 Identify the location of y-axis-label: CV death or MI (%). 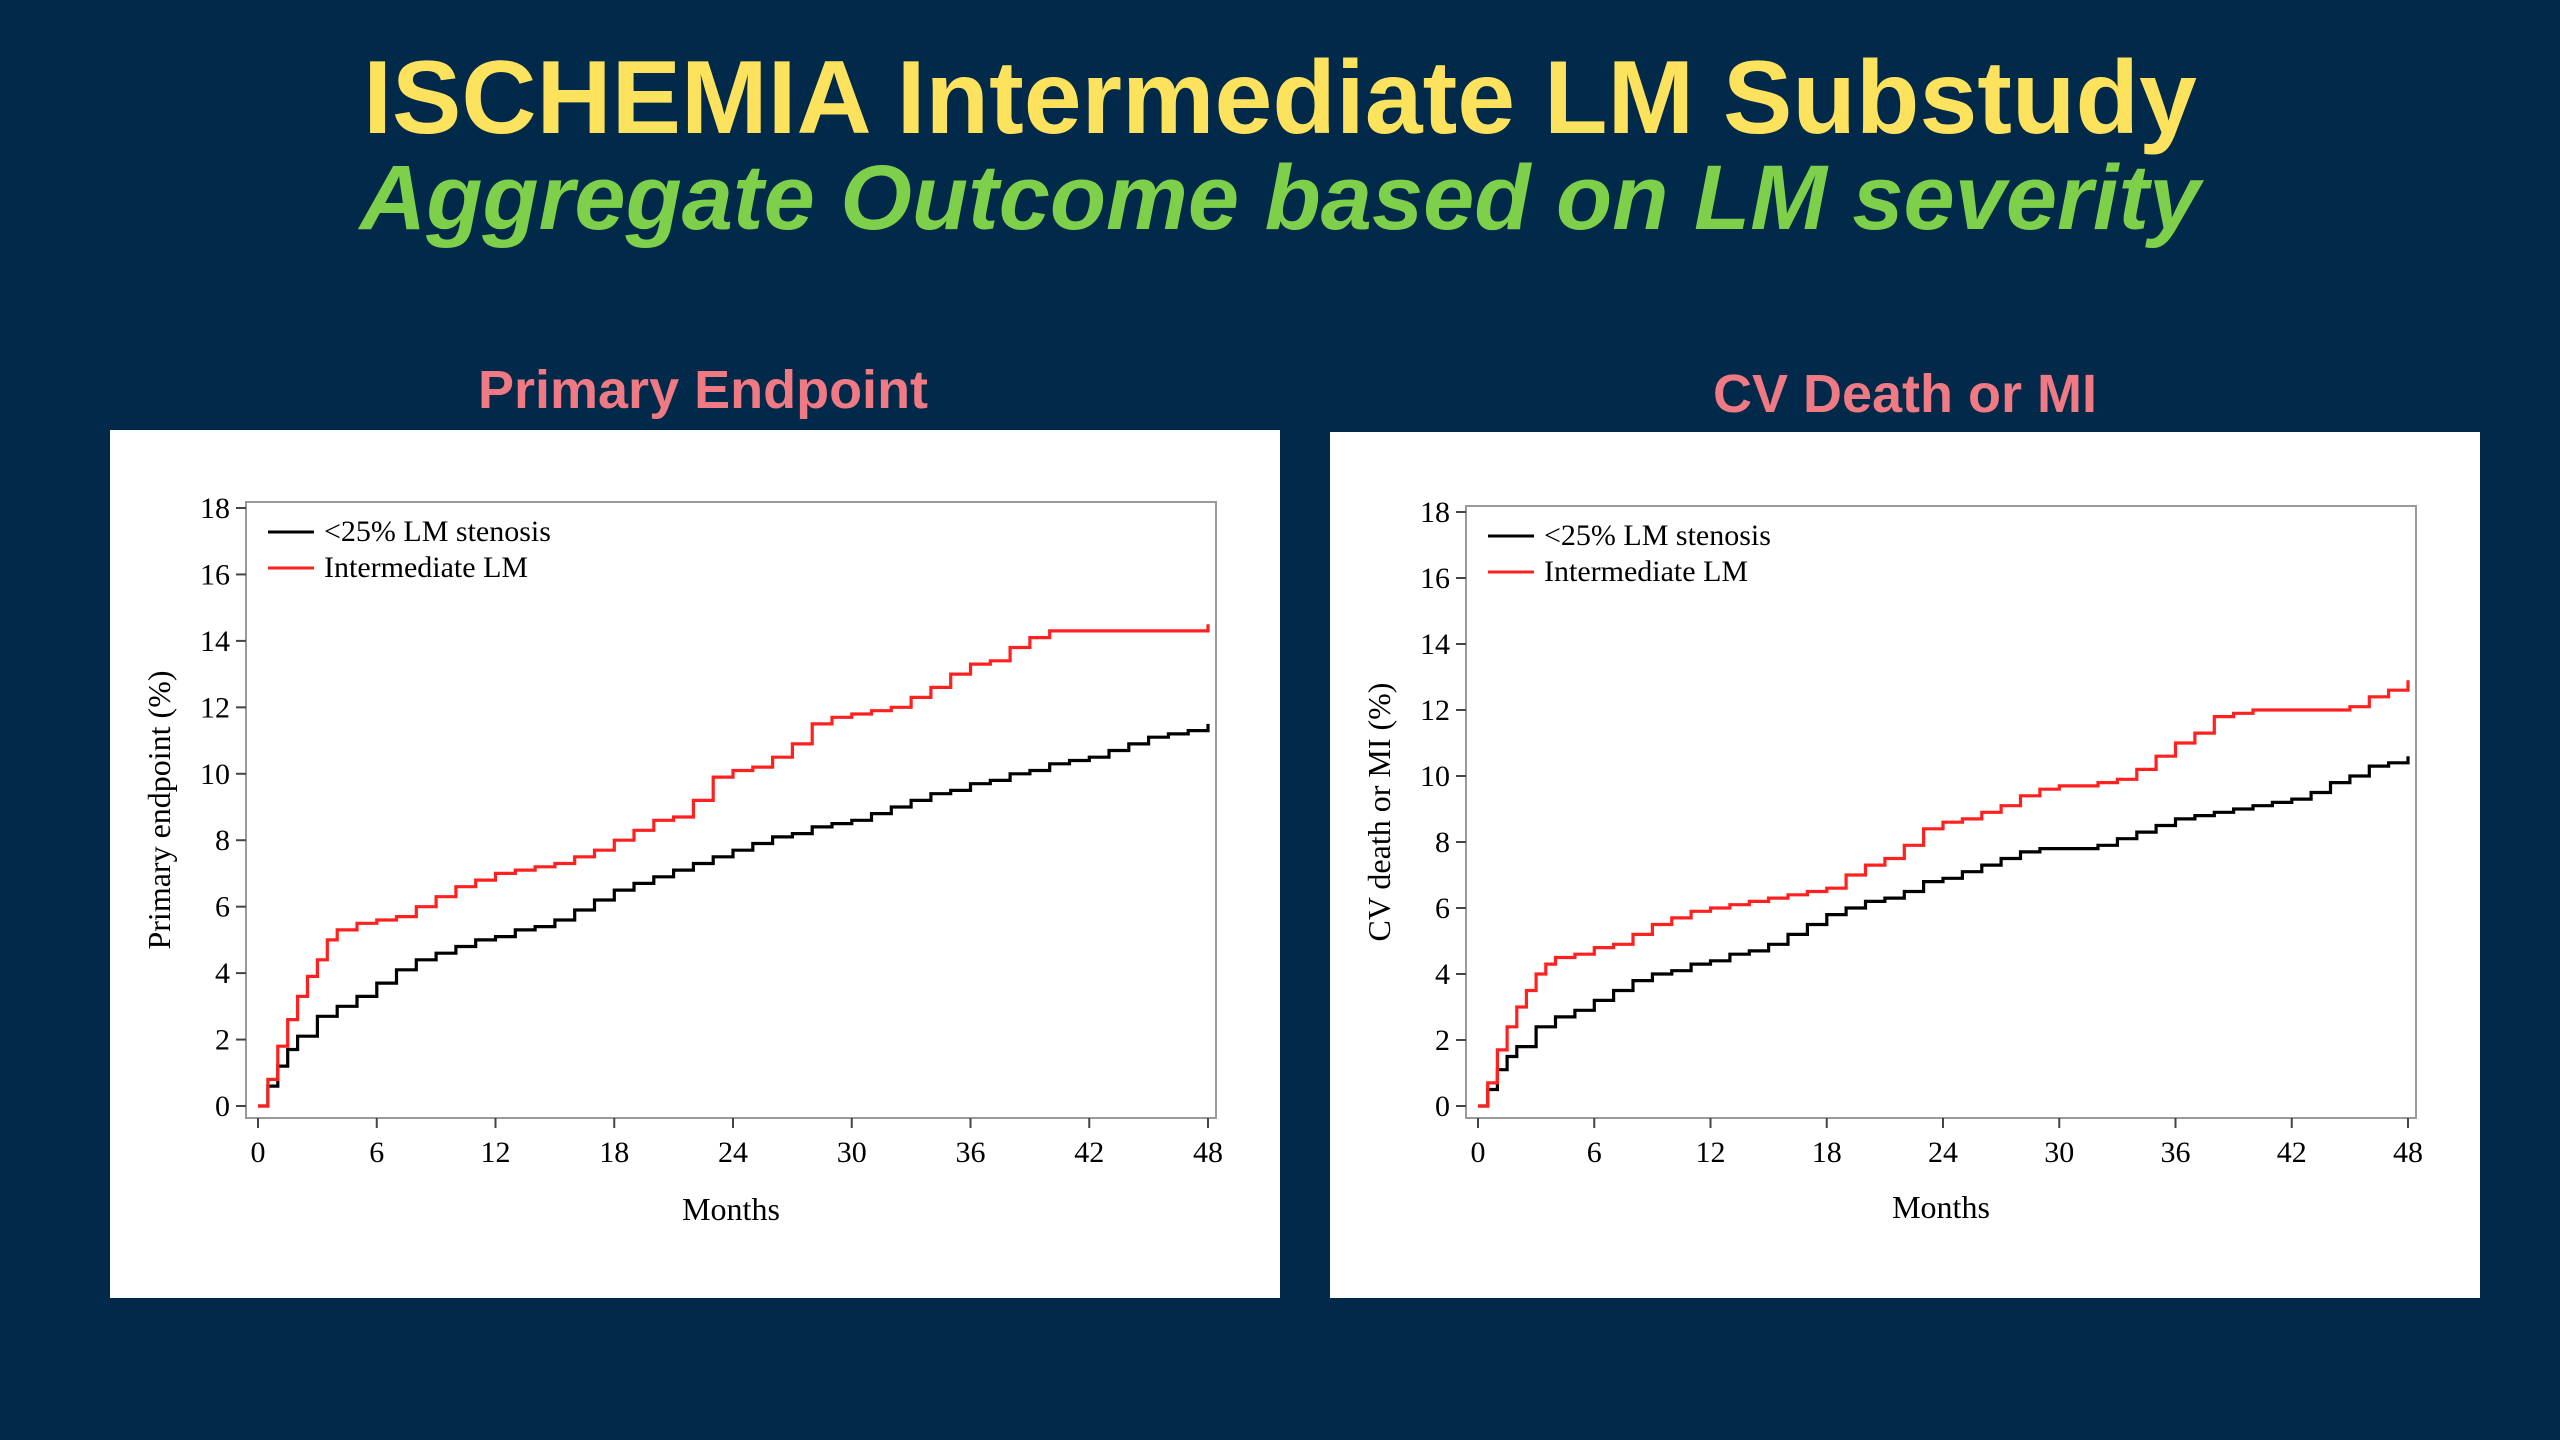
(1379, 812).